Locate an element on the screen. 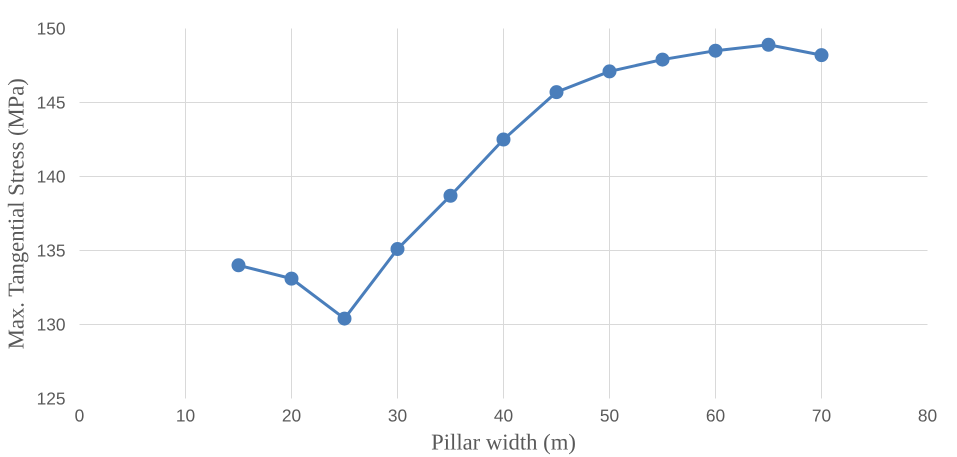  x-tick-label: 50 is located at coordinates (610, 416).